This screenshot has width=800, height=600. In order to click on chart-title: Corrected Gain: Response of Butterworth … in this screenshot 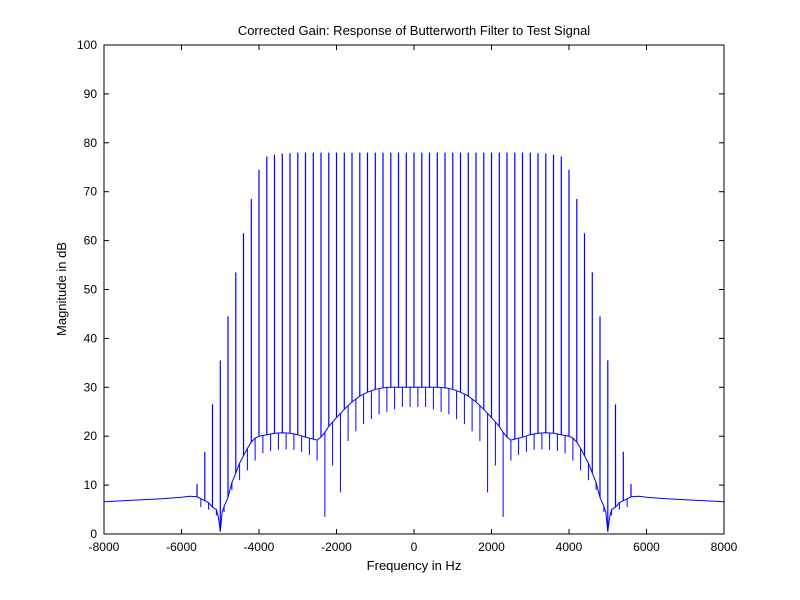, I will do `click(414, 30)`.